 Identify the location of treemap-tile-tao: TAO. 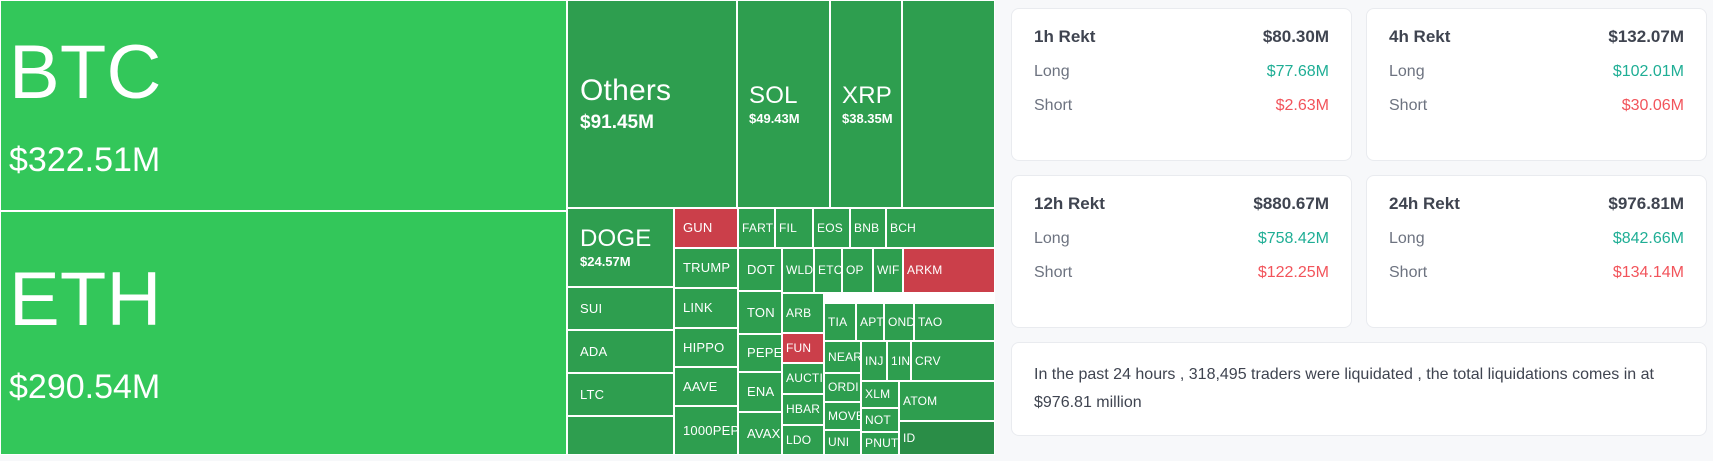
(954, 322).